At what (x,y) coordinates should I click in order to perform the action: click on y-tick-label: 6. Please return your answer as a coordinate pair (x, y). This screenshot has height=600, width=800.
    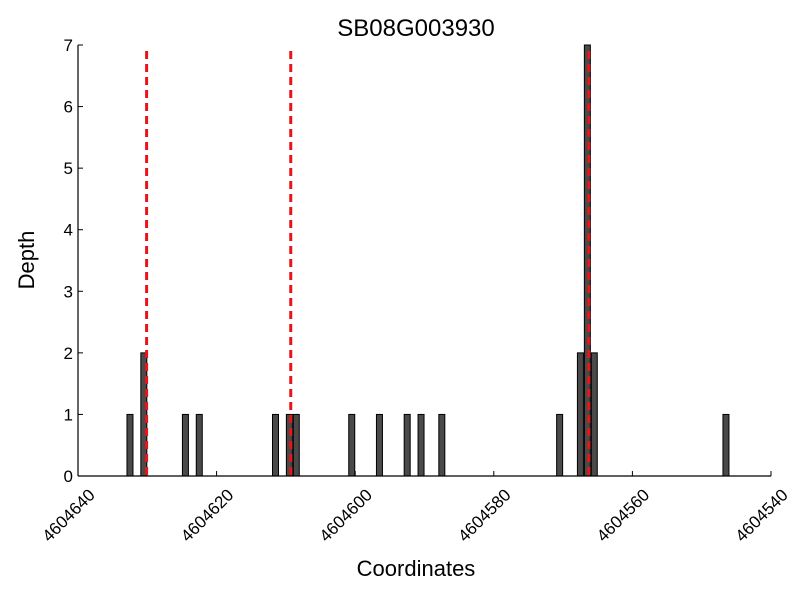
    Looking at the image, I should click on (68, 107).